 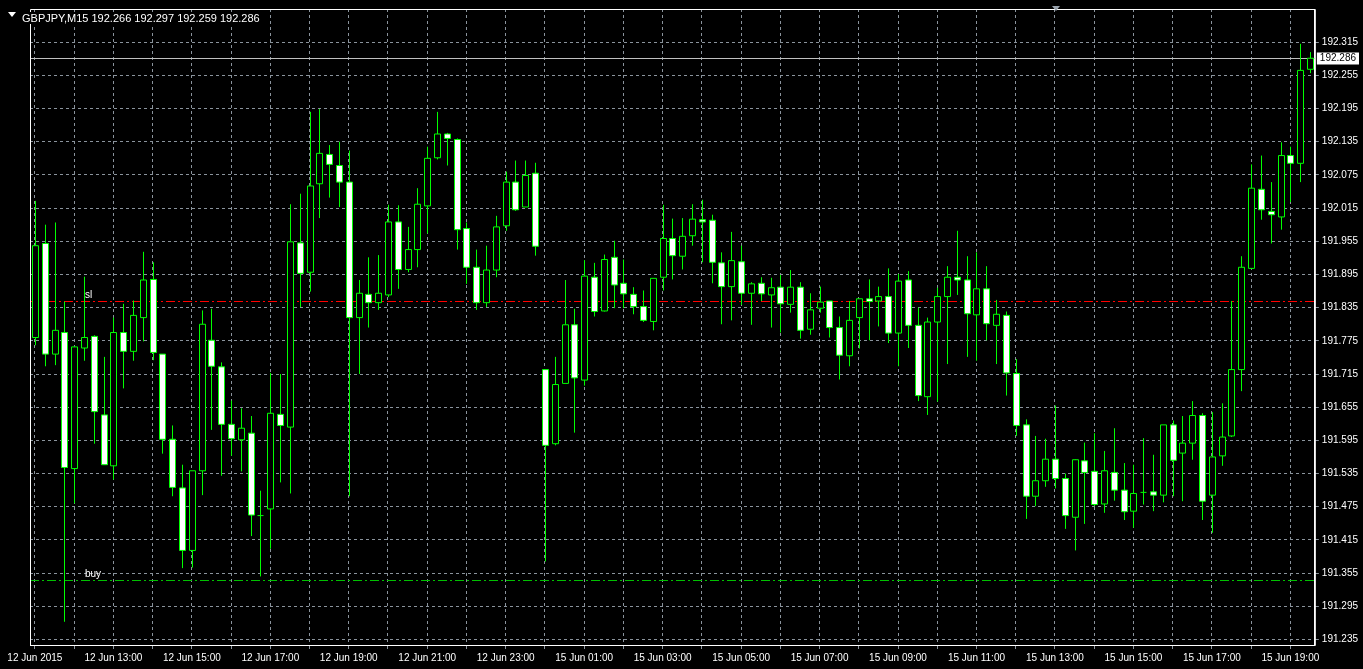 I want to click on chart-title: GBPJPY,M15 192.266 192.297 192.259 192.286, so click(x=141, y=18).